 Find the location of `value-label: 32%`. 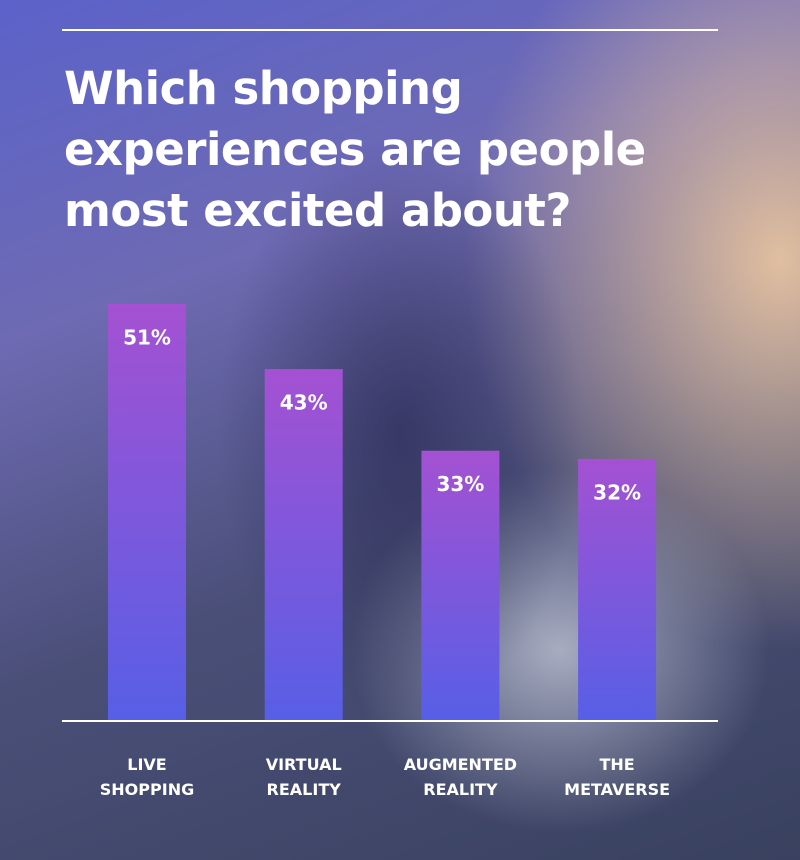

value-label: 32% is located at coordinates (617, 492).